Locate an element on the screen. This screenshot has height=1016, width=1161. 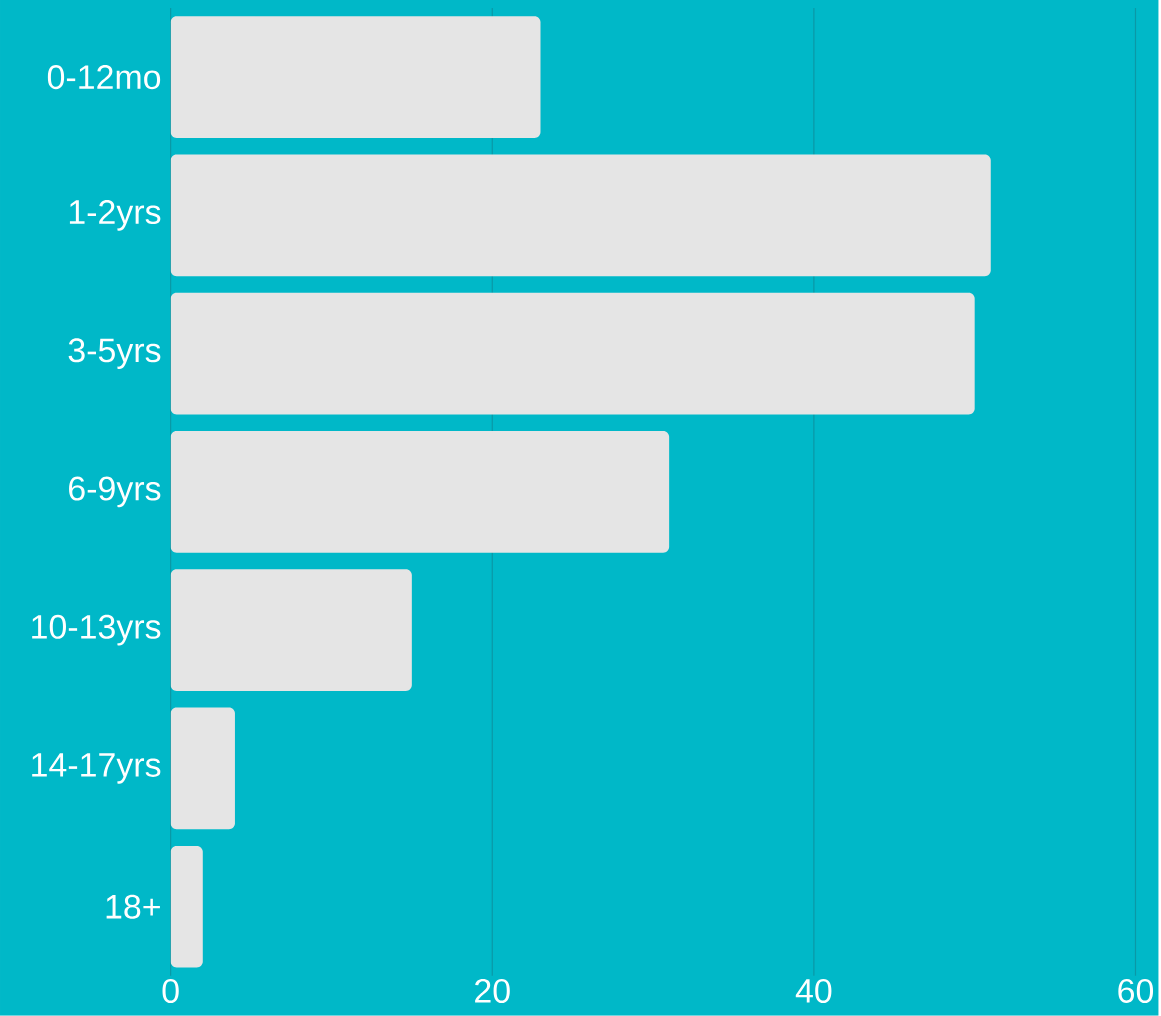
x-tick-label: 40 is located at coordinates (813, 991).